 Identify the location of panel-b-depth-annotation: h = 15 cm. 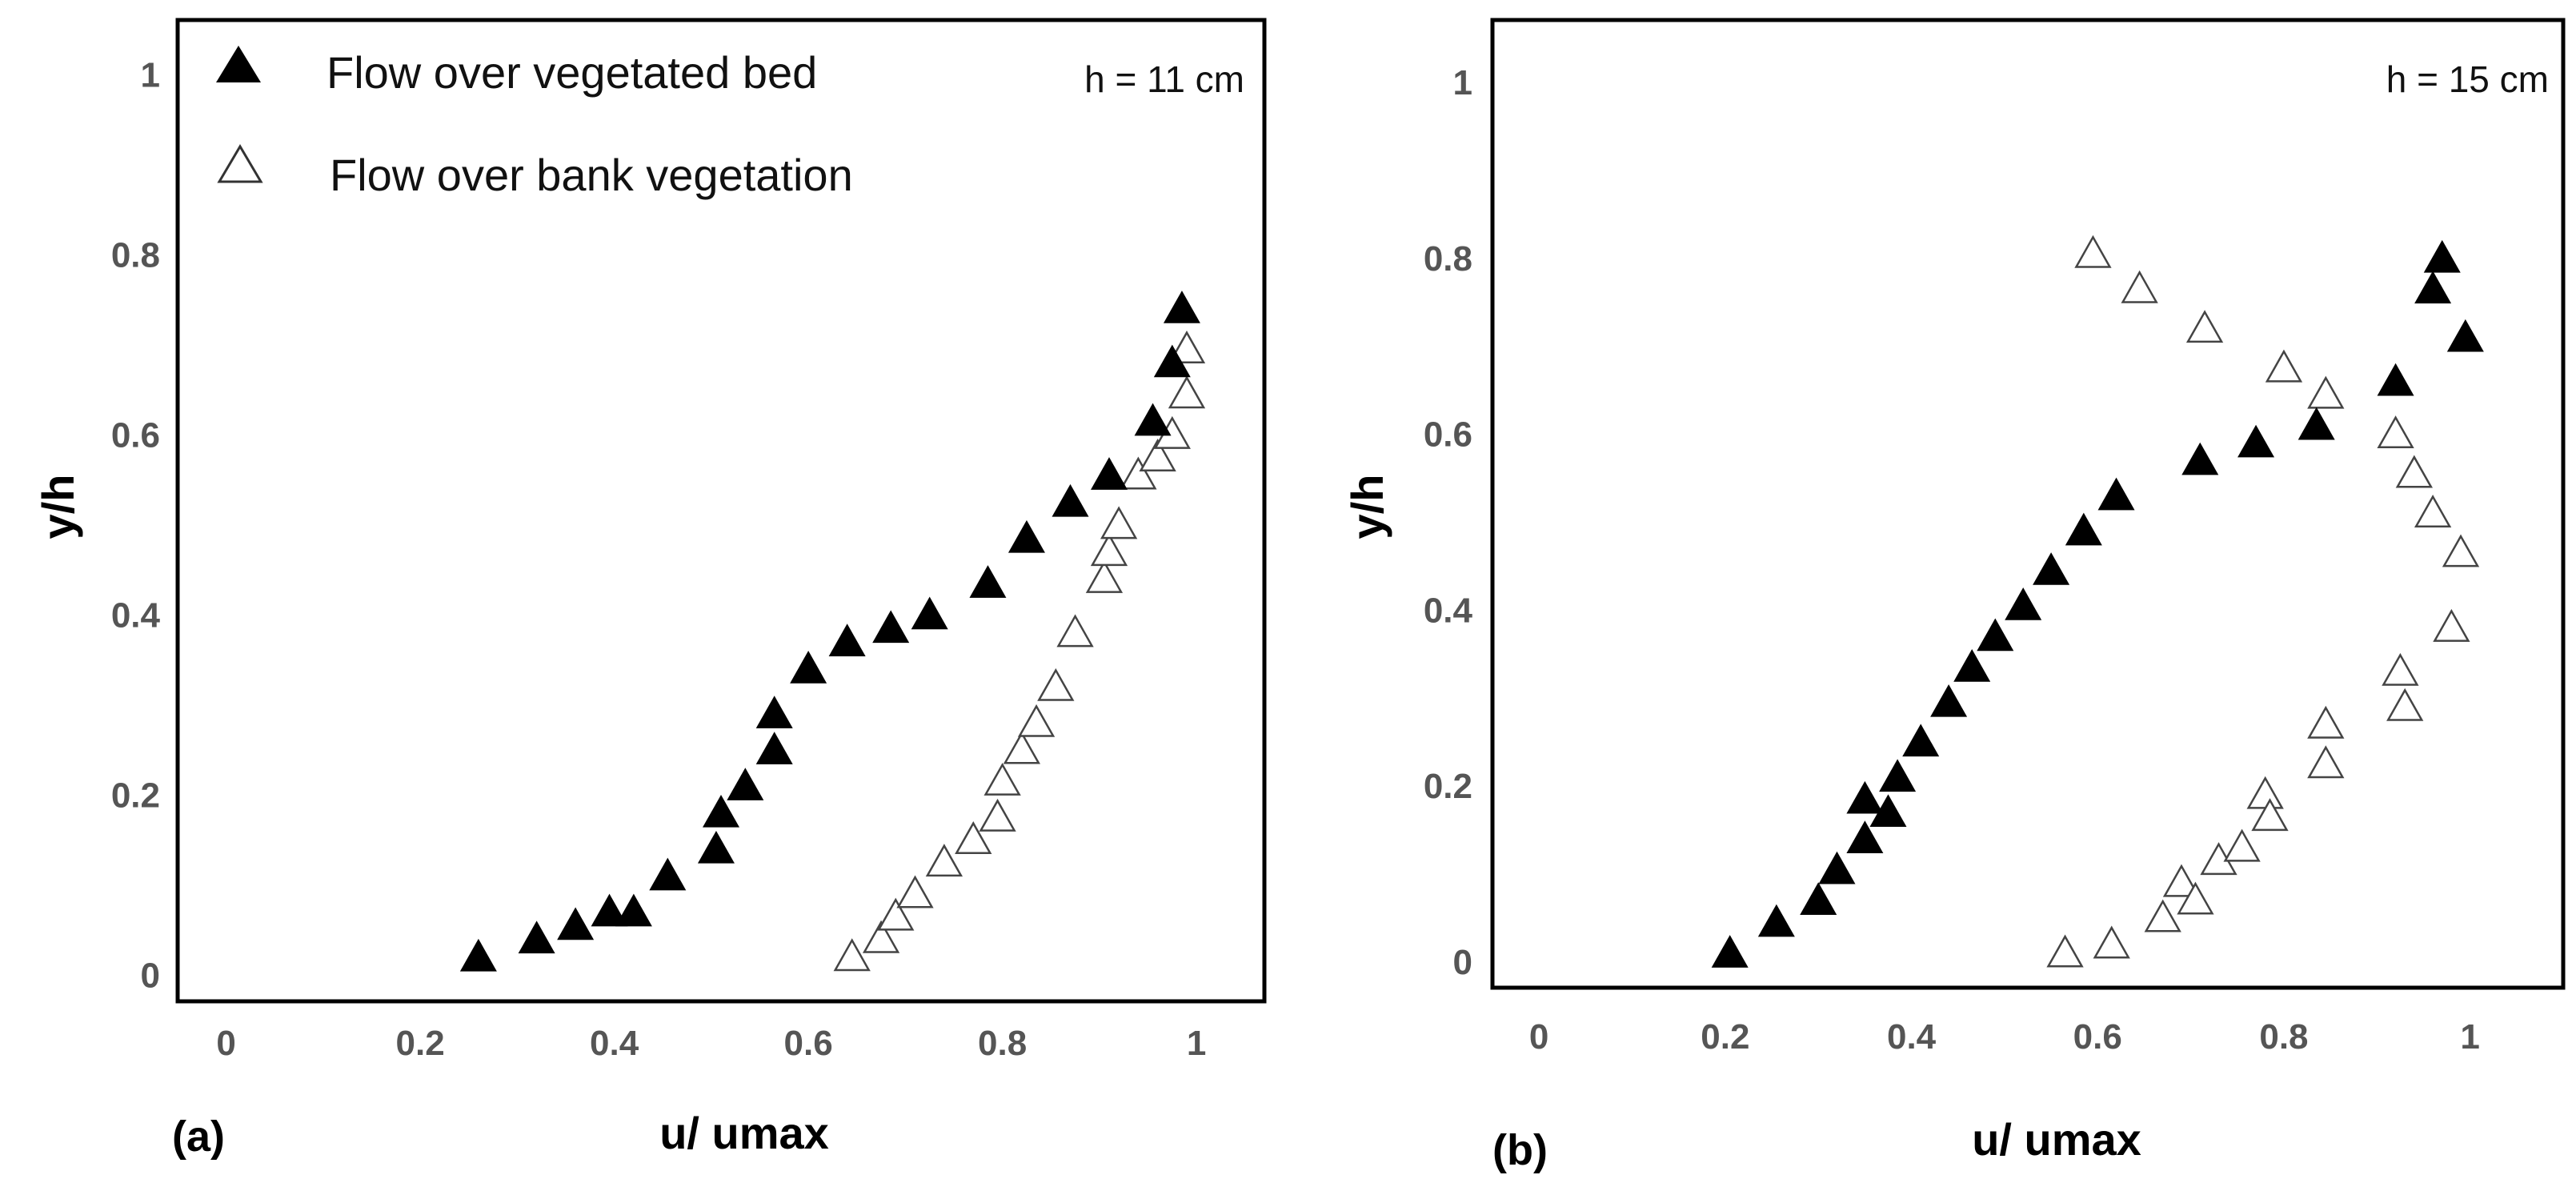
(2467, 79).